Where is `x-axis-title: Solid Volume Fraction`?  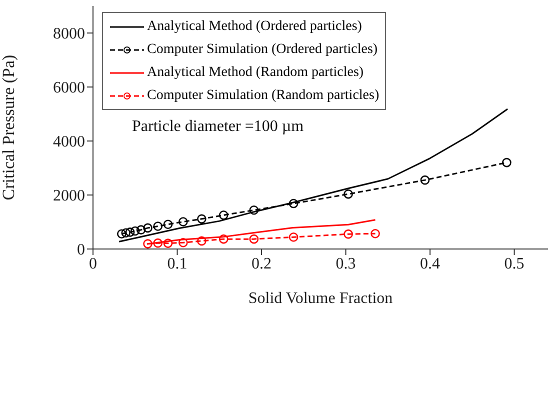
x-axis-title: Solid Volume Fraction is located at coordinates (320, 298).